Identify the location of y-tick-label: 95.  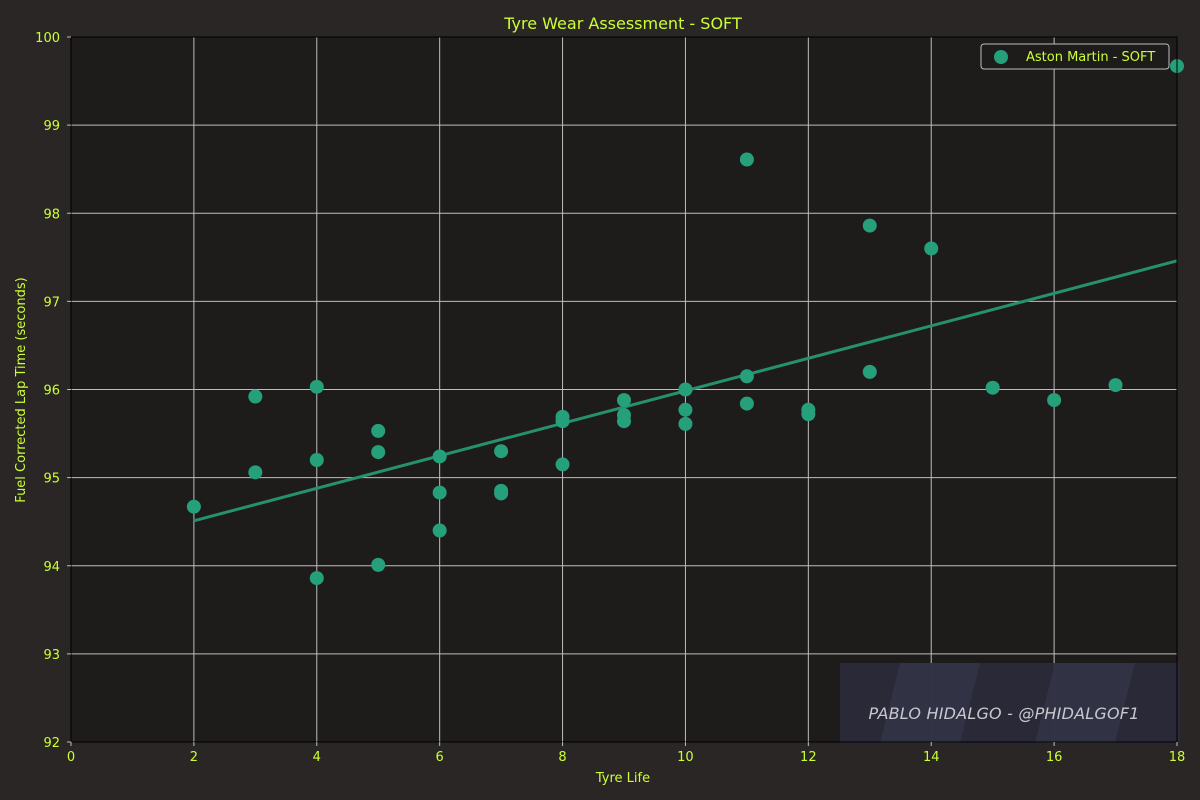
(51, 479).